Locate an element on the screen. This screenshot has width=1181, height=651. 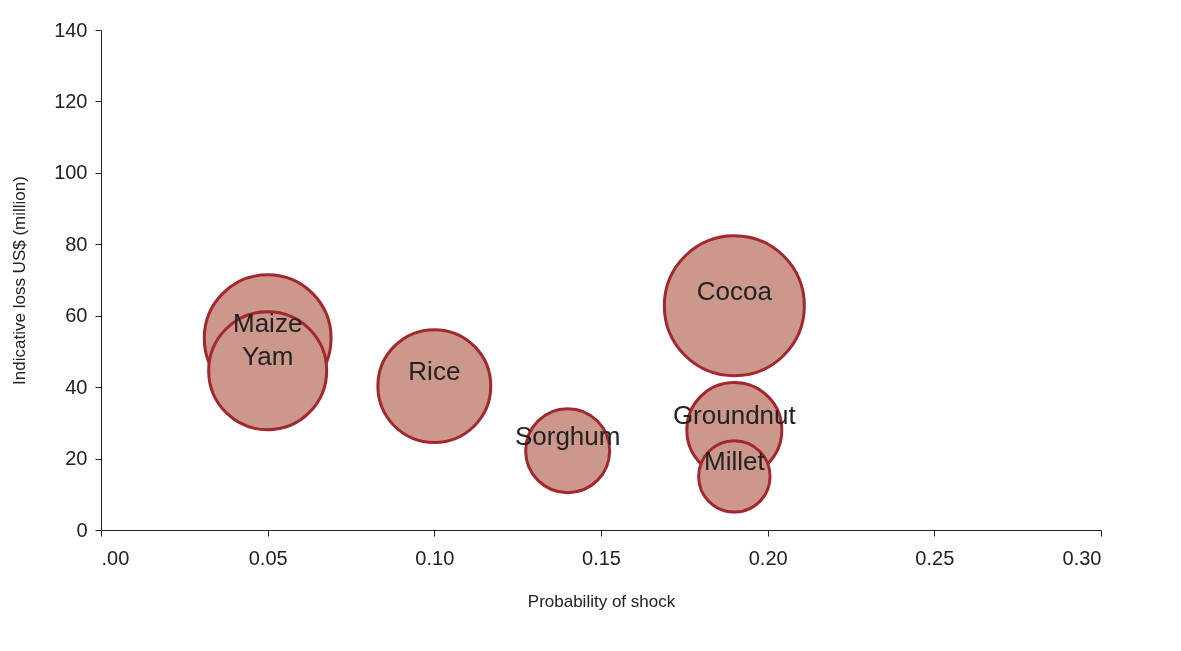
x-tick-label: .00 is located at coordinates (115, 557).